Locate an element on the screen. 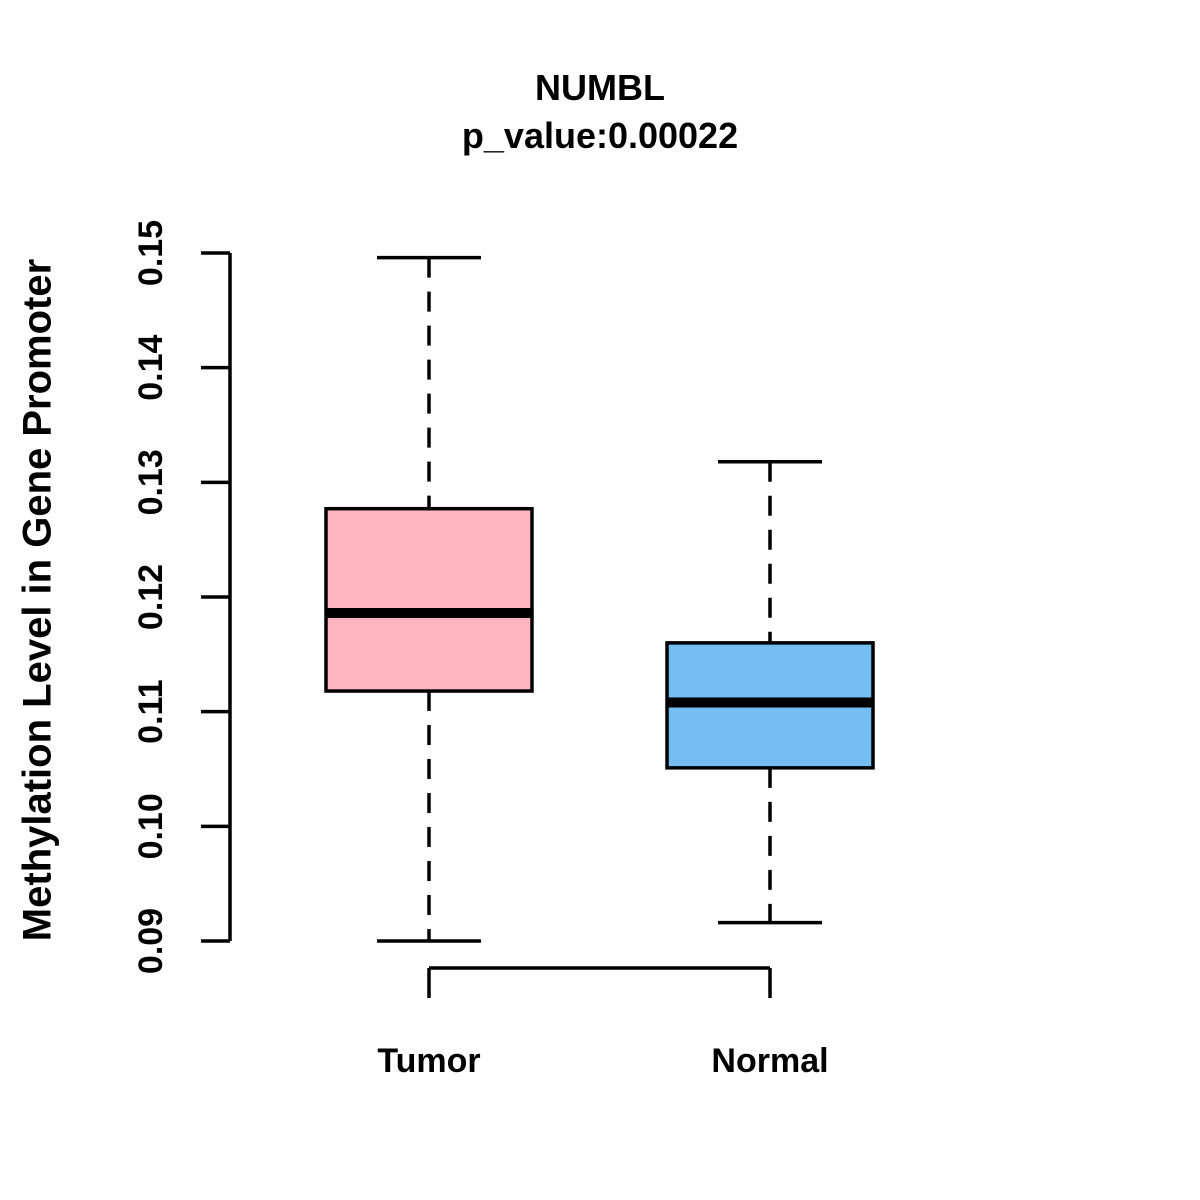 Image resolution: width=1200 pixels, height=1200 pixels. y-axis-tick-label: 0.11 is located at coordinates (151, 712).